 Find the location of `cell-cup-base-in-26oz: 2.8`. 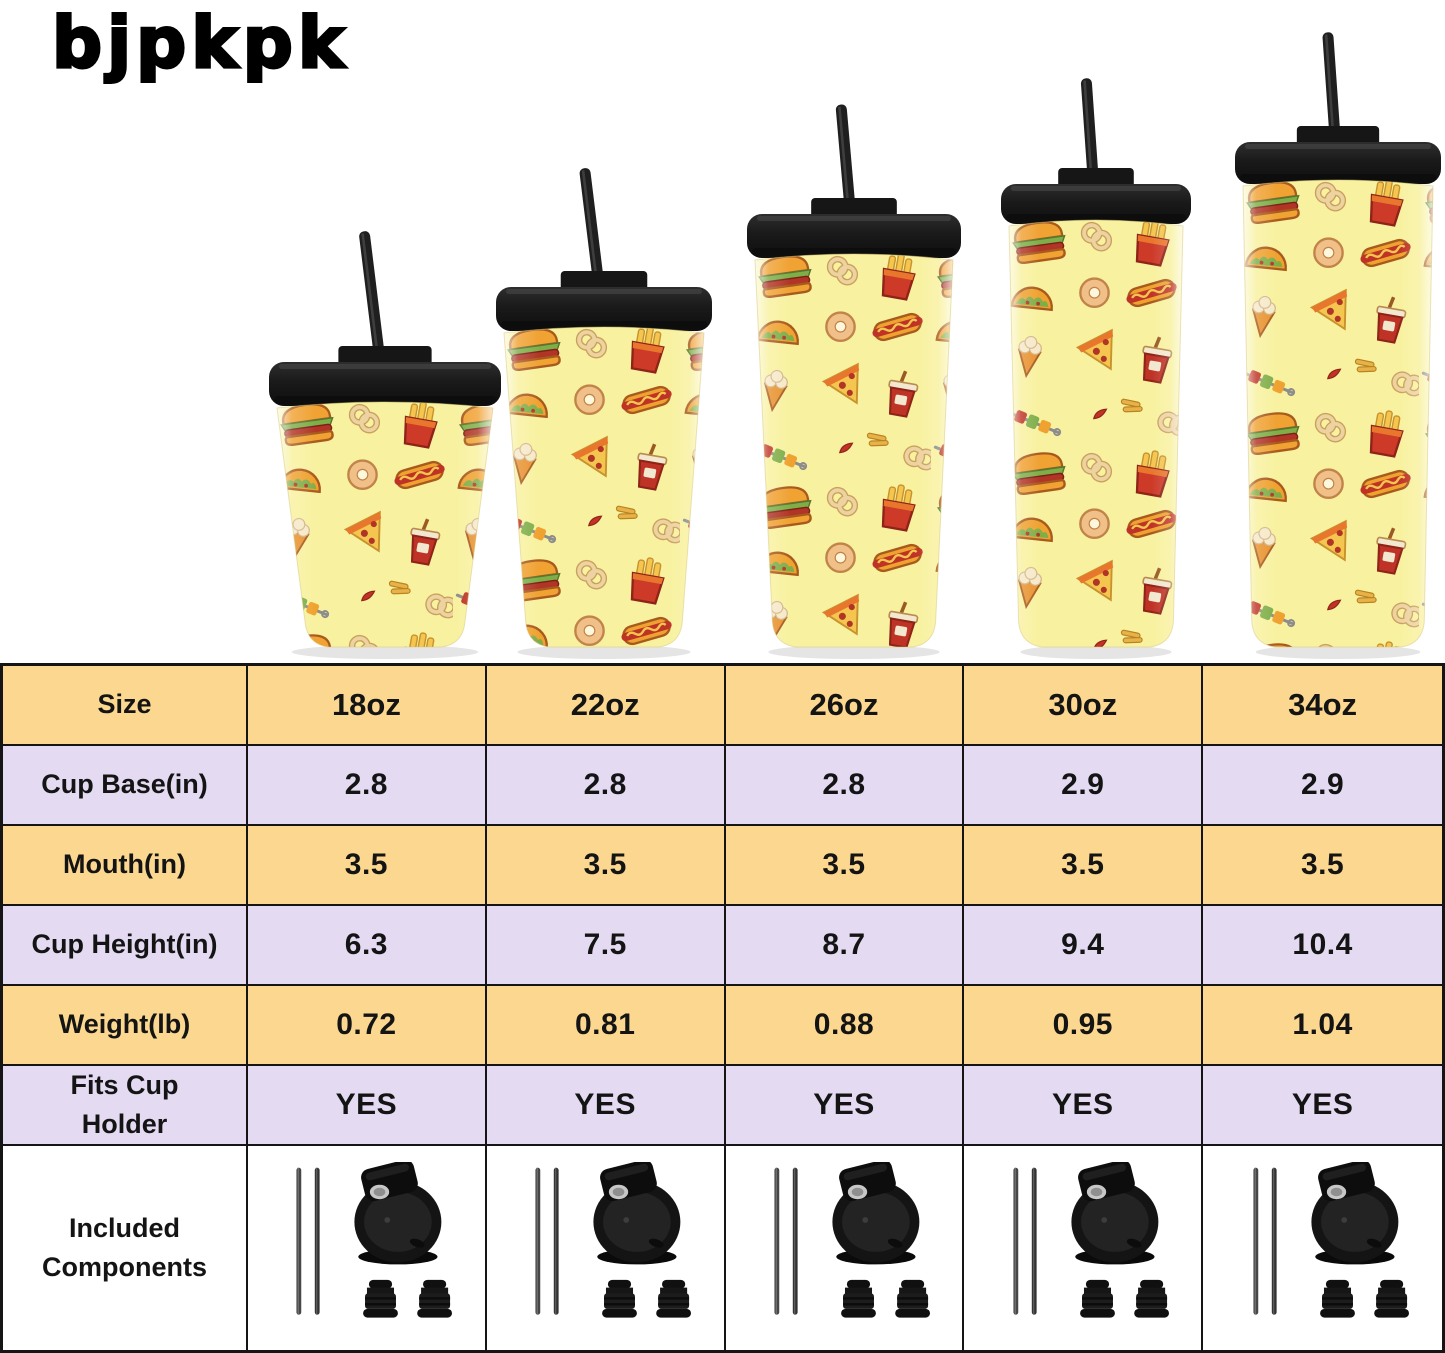

cell-cup-base-in-26oz: 2.8 is located at coordinates (845, 786).